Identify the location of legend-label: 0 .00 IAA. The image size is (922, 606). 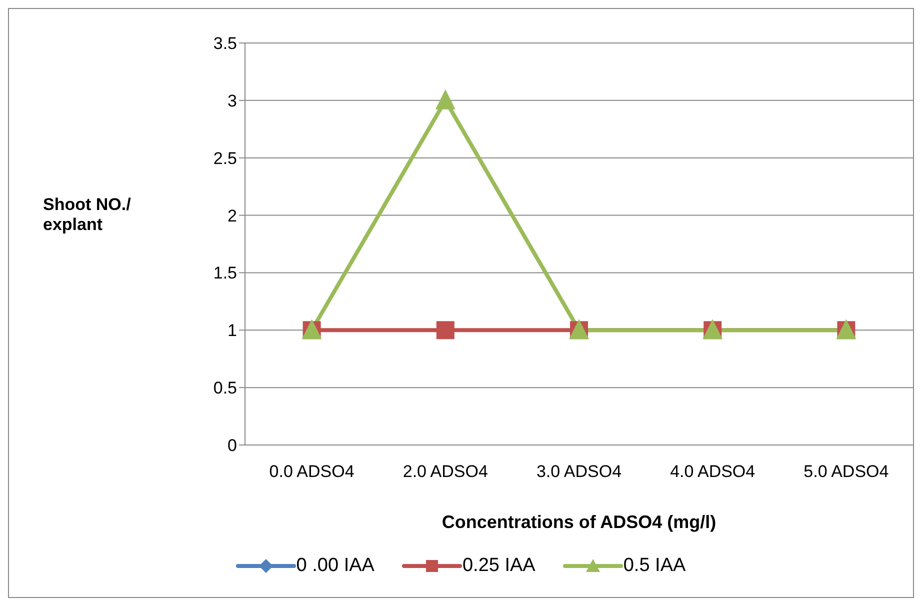
(335, 566).